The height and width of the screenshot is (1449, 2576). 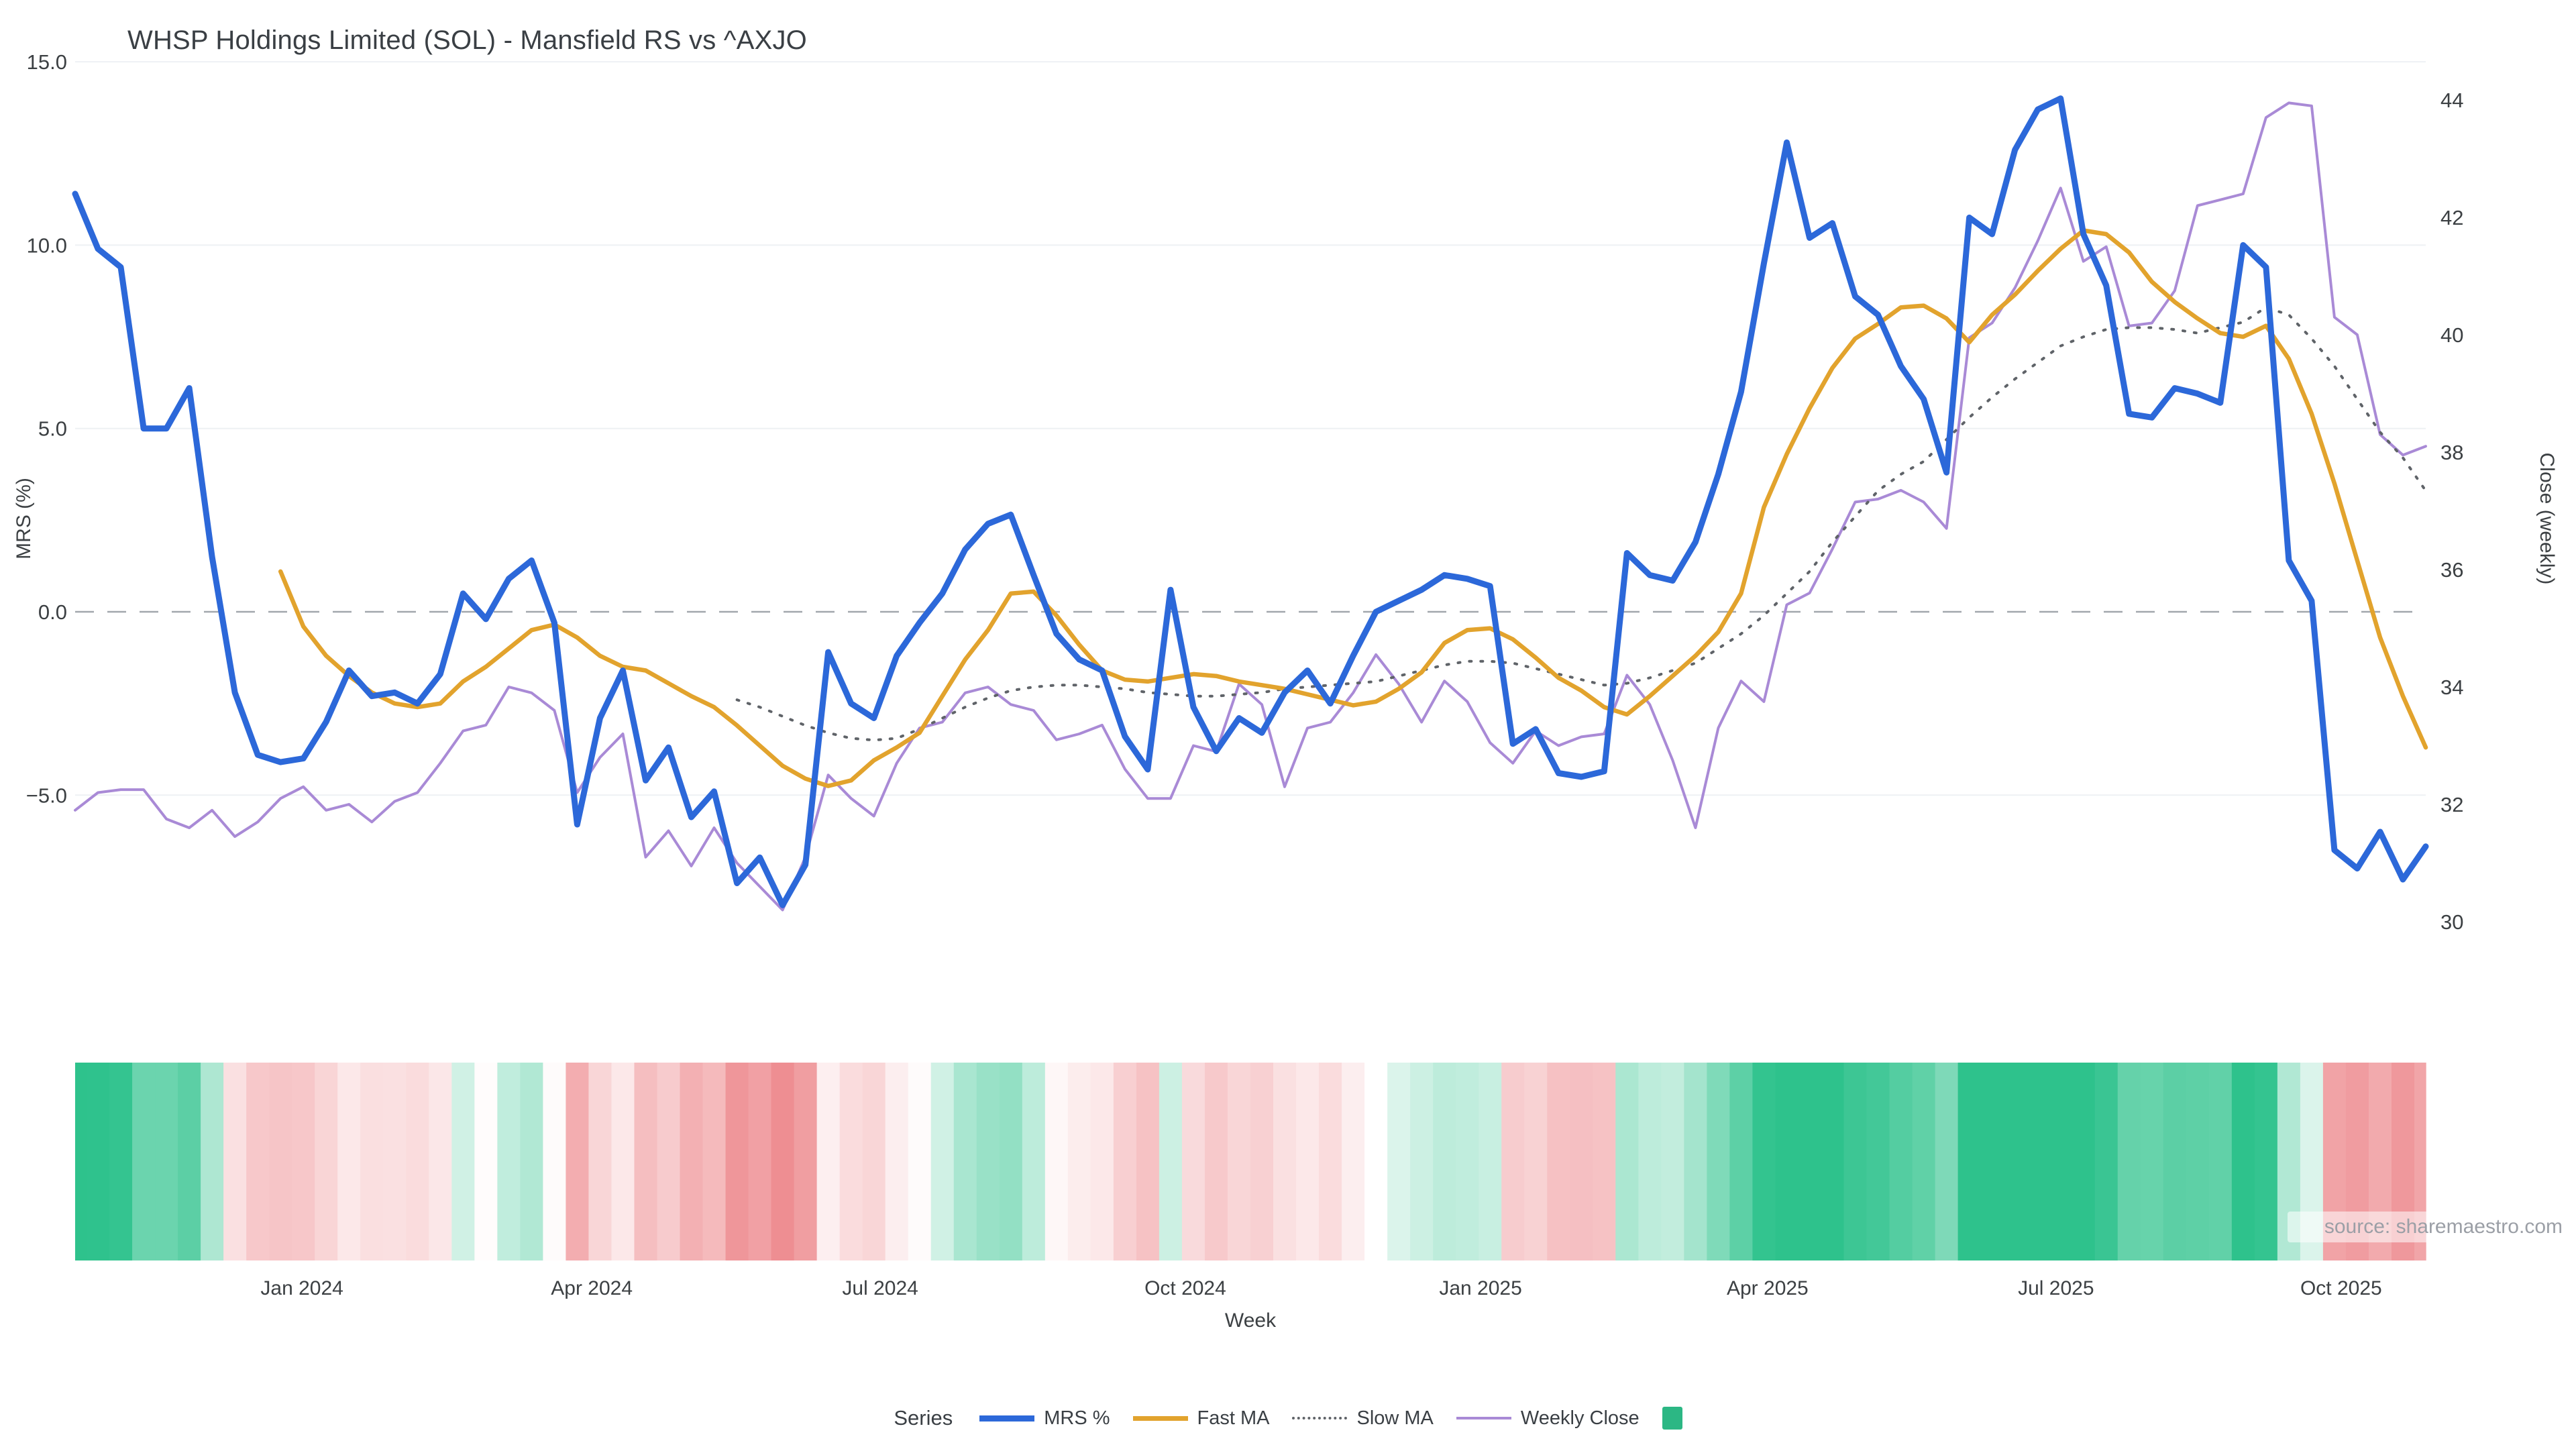 I want to click on y-right-tick-label: 38, so click(x=2451, y=452).